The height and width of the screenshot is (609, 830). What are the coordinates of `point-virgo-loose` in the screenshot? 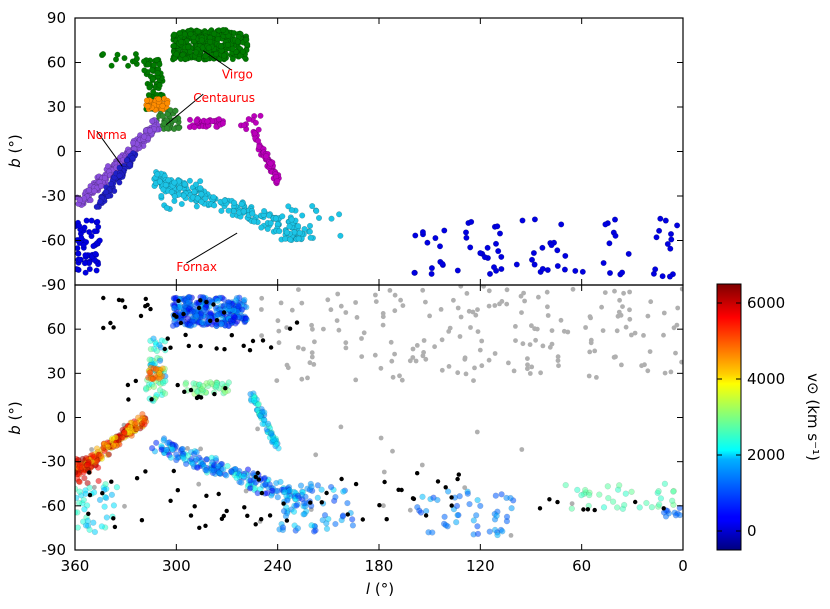 It's located at (117, 54).